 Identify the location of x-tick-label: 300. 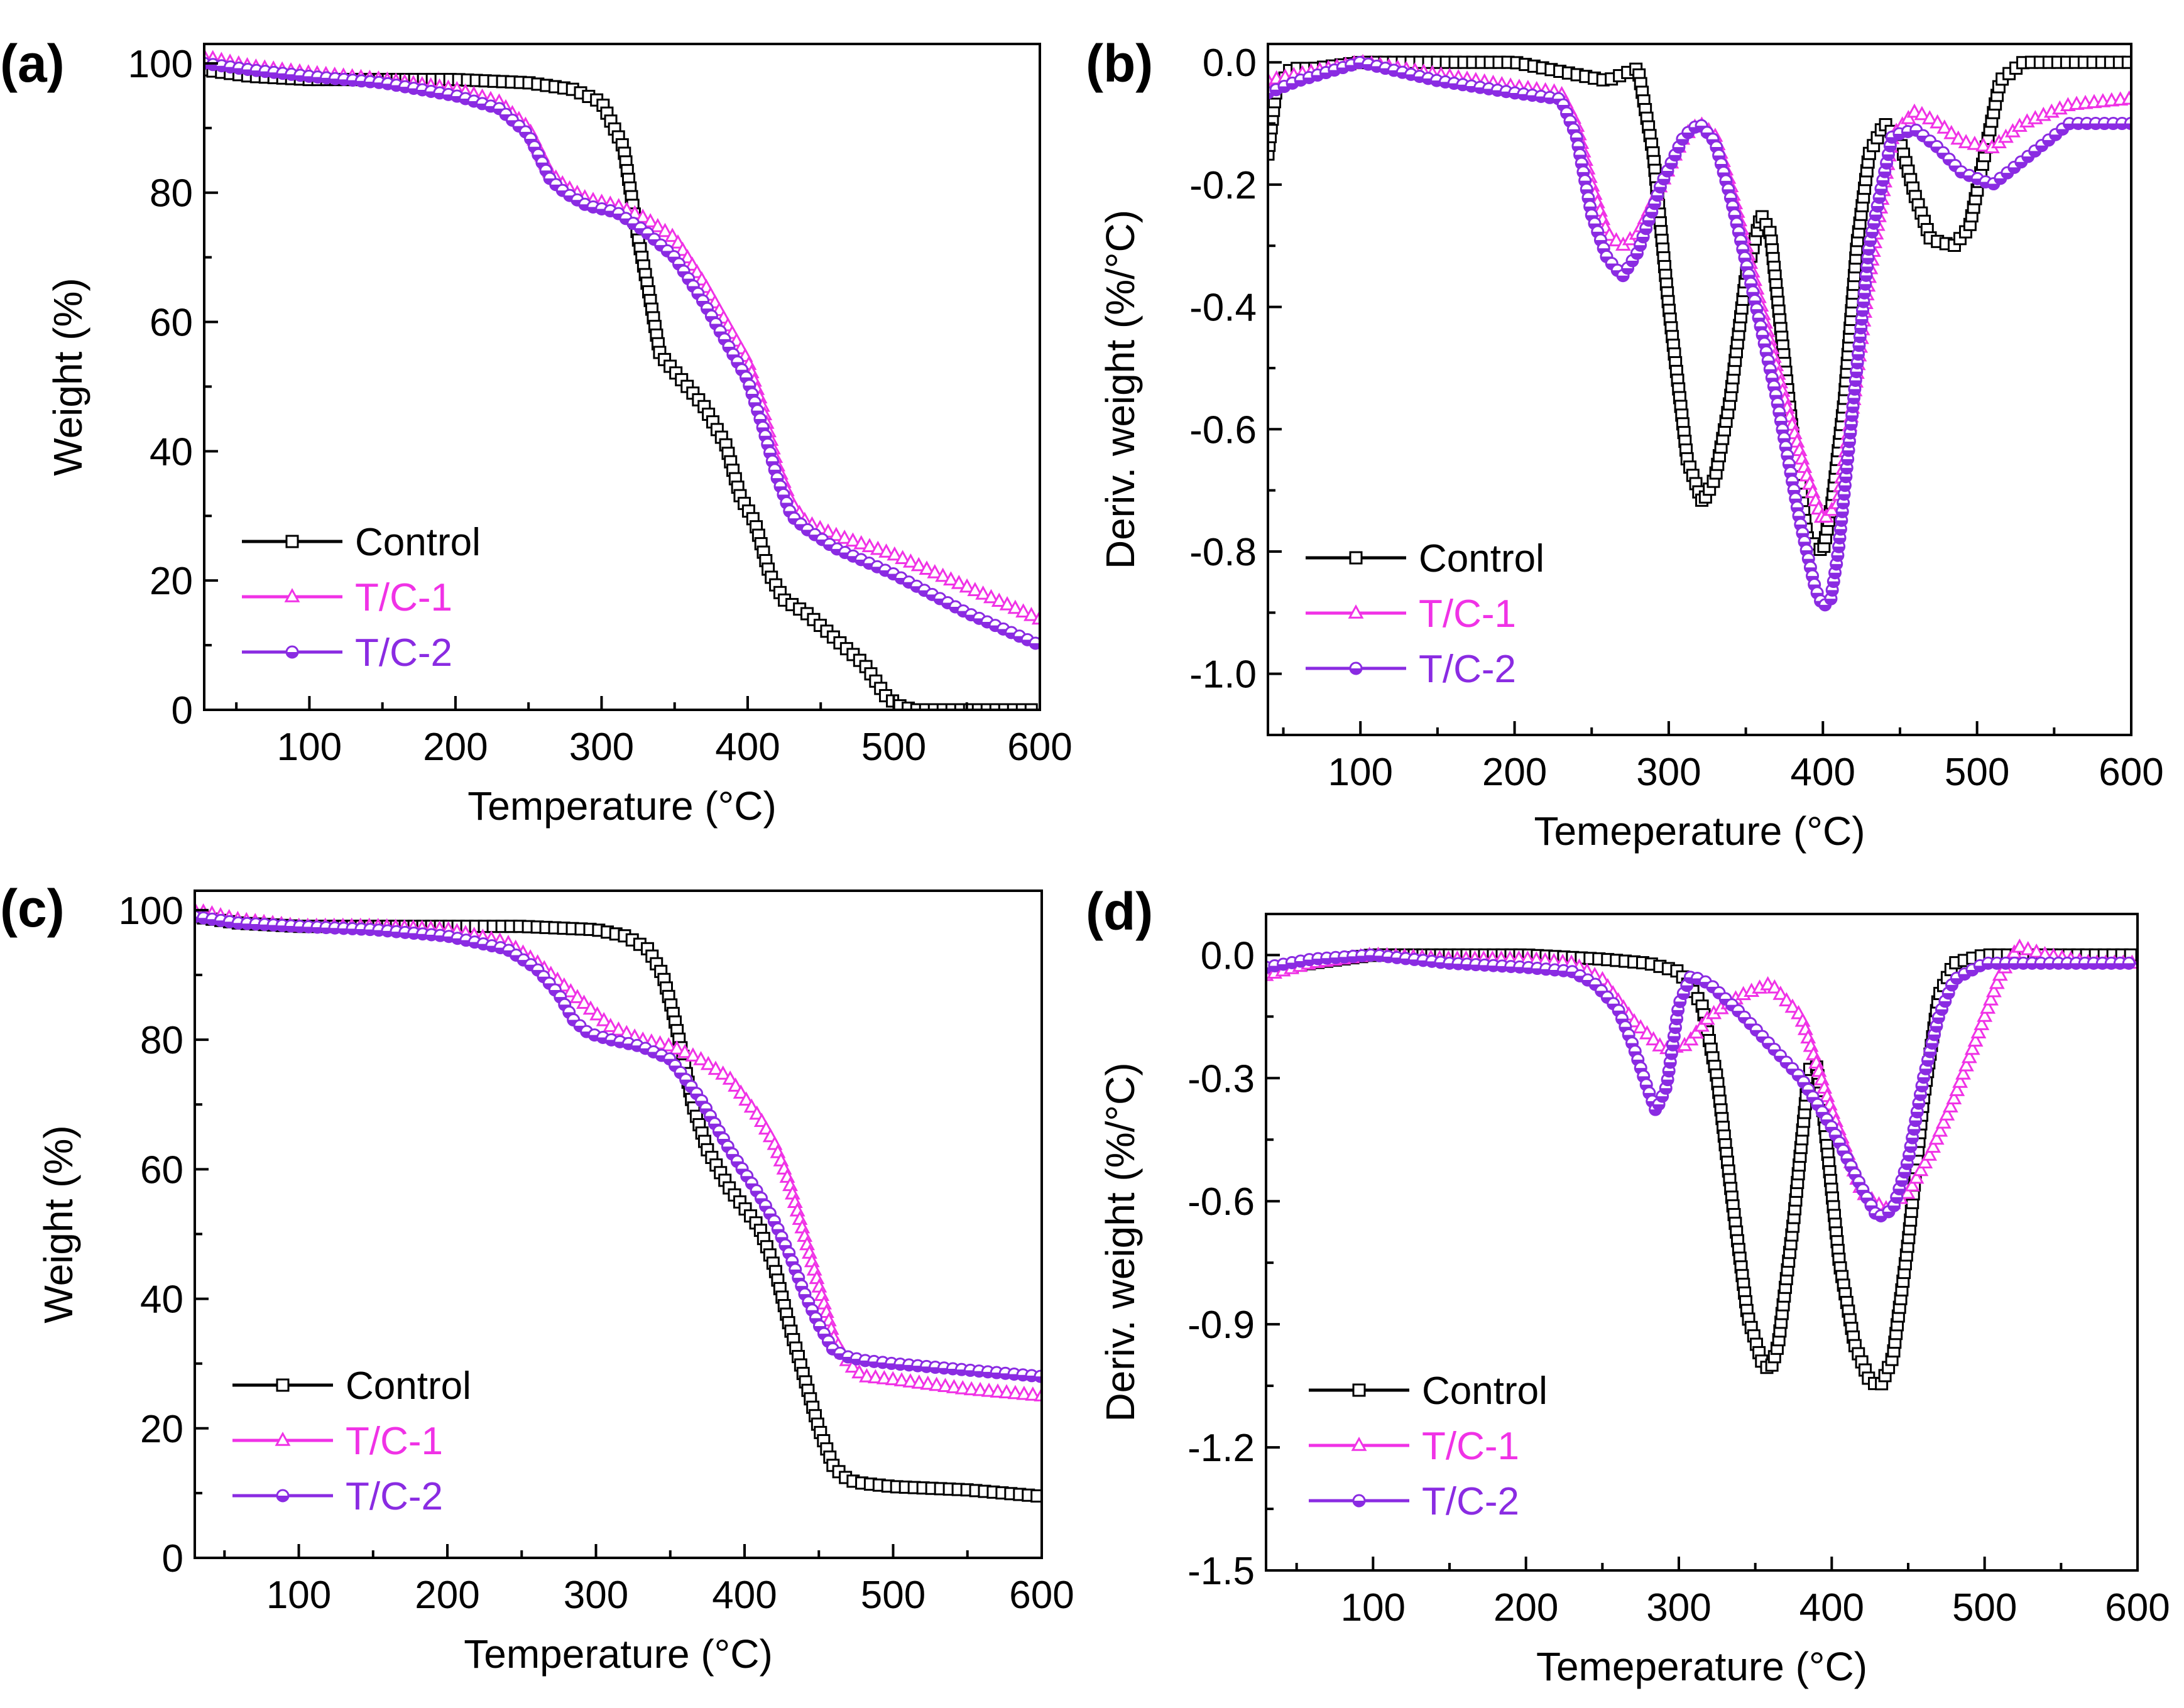
(1678, 1608).